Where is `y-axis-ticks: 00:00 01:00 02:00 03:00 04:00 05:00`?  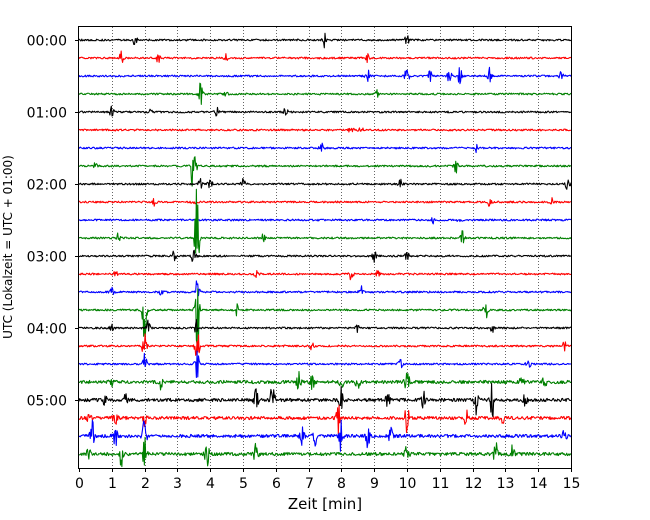
y-axis-ticks: 00:00 01:00 02:00 03:00 04:00 05:00 is located at coordinates (53, 222).